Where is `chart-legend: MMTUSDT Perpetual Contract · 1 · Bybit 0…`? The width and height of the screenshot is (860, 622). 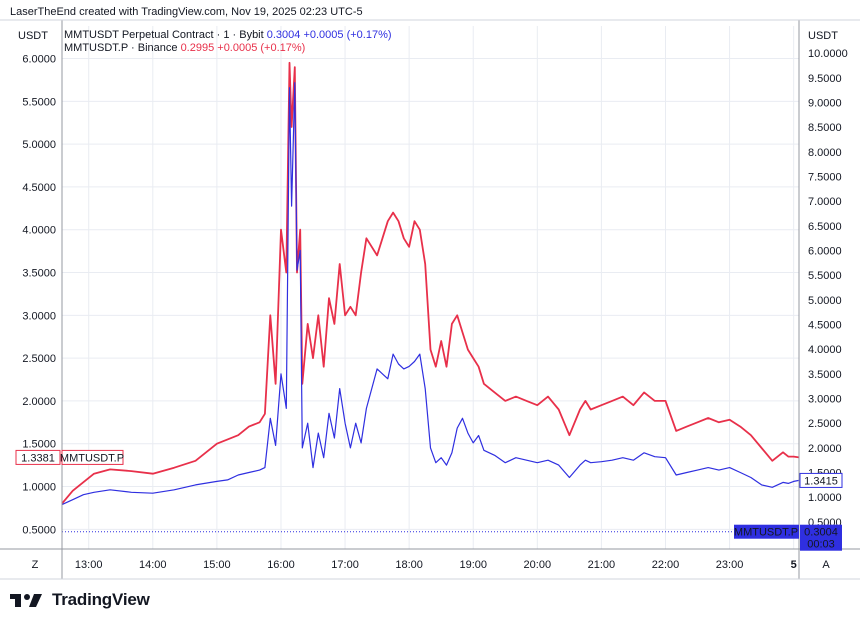
chart-legend: MMTUSDT Perpetual Contract · 1 · Bybit 0… is located at coordinates (228, 41).